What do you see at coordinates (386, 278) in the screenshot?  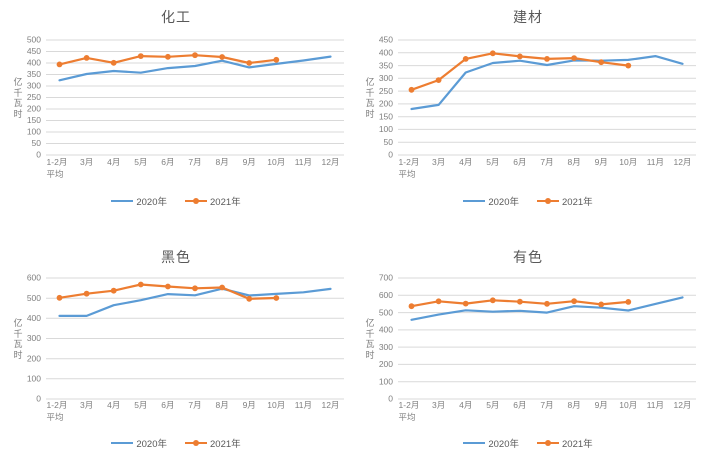 I see `y-tick-label: 700` at bounding box center [386, 278].